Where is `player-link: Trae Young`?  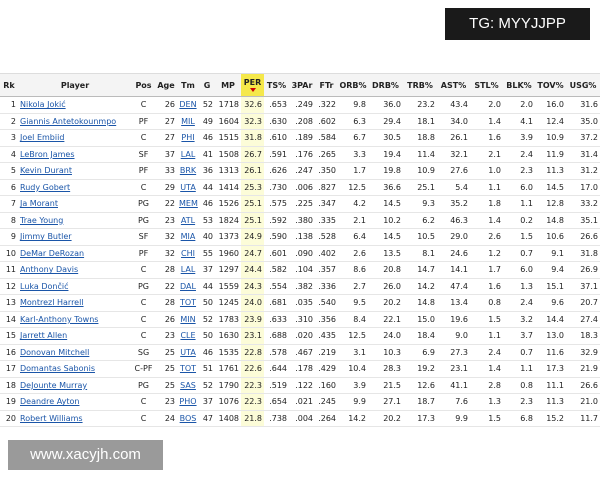 player-link: Trae Young is located at coordinates (42, 220).